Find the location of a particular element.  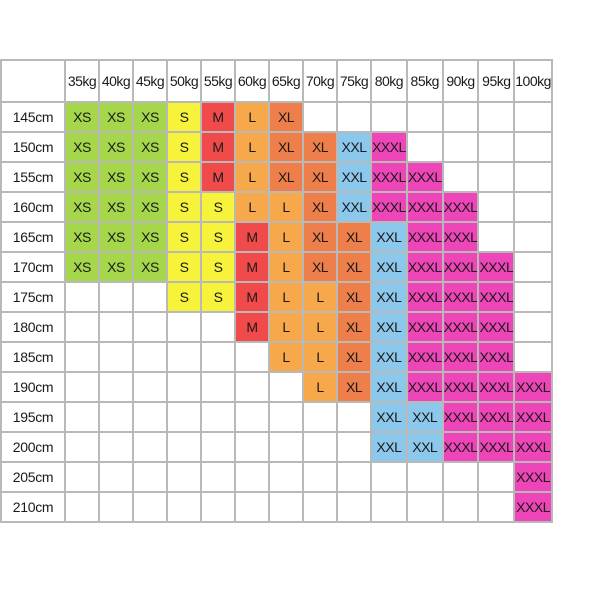

weight-header-65kg: 65kg is located at coordinates (286, 81).